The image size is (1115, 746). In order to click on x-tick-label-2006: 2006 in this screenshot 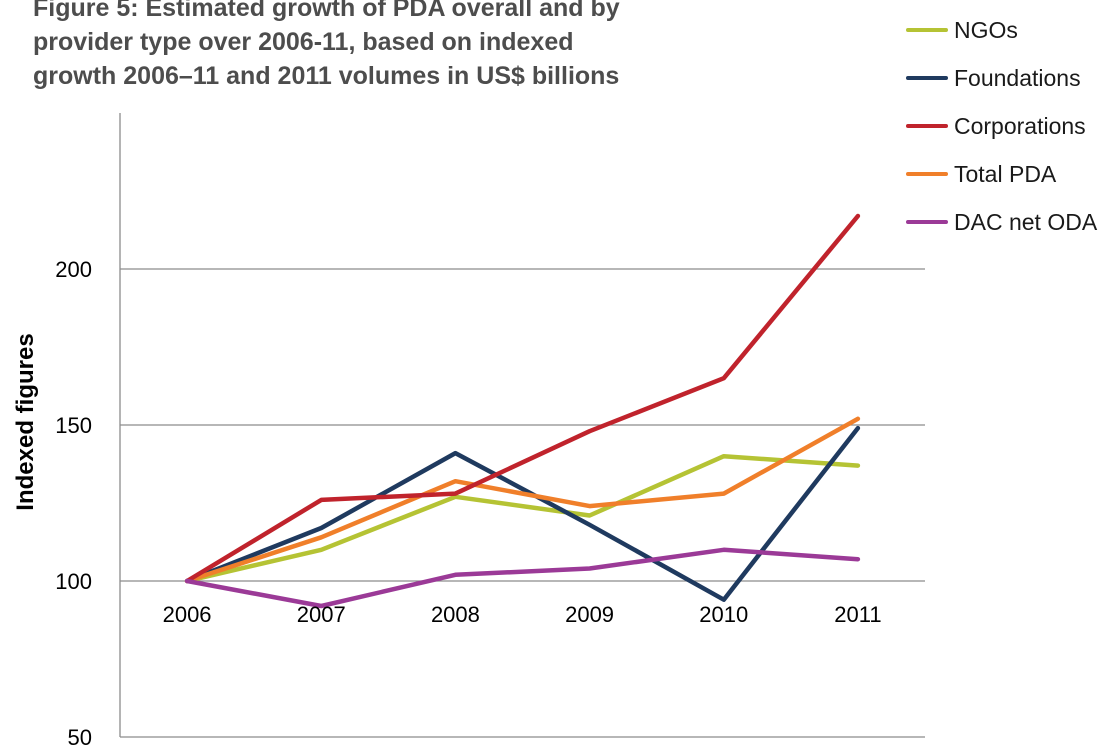, I will do `click(187, 614)`.